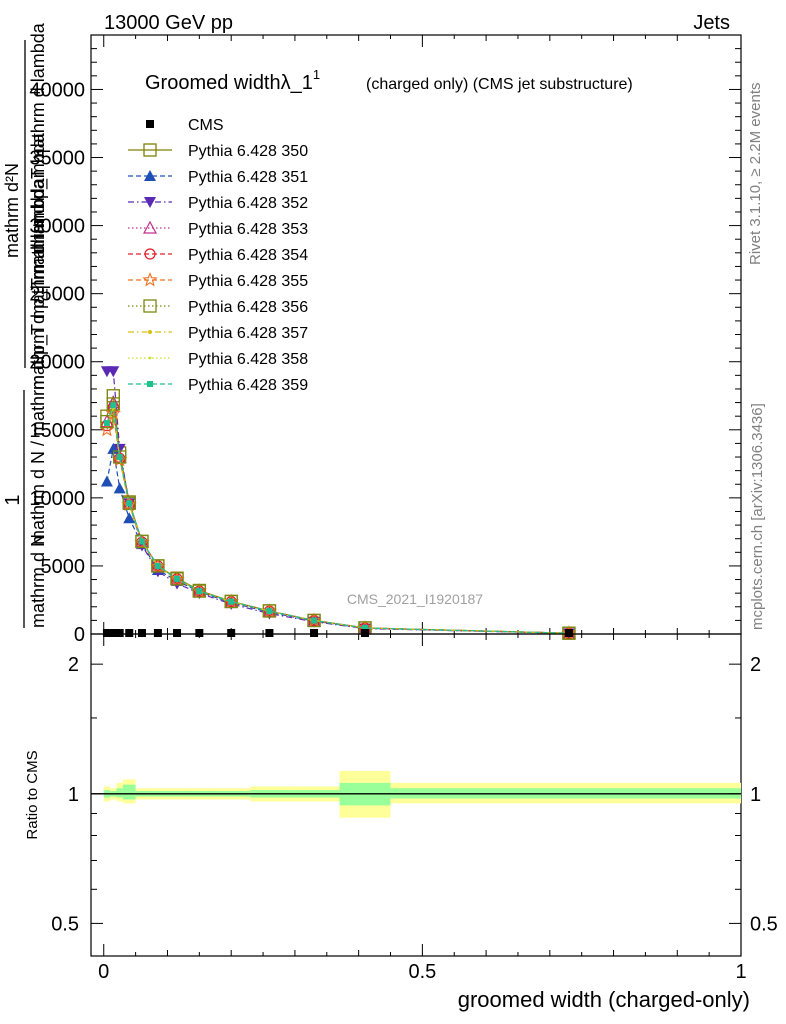 The width and height of the screenshot is (786, 1024). What do you see at coordinates (57, 227) in the screenshot?
I see `y-tick-label: 30000` at bounding box center [57, 227].